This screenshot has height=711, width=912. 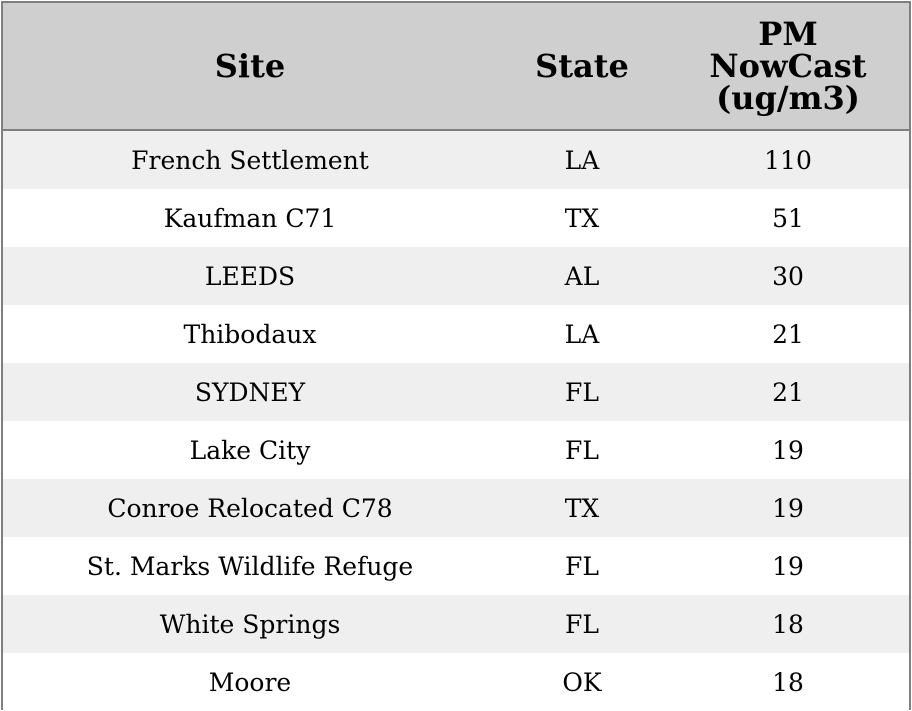 I want to click on cell-site: French Settlement, so click(x=250, y=160).